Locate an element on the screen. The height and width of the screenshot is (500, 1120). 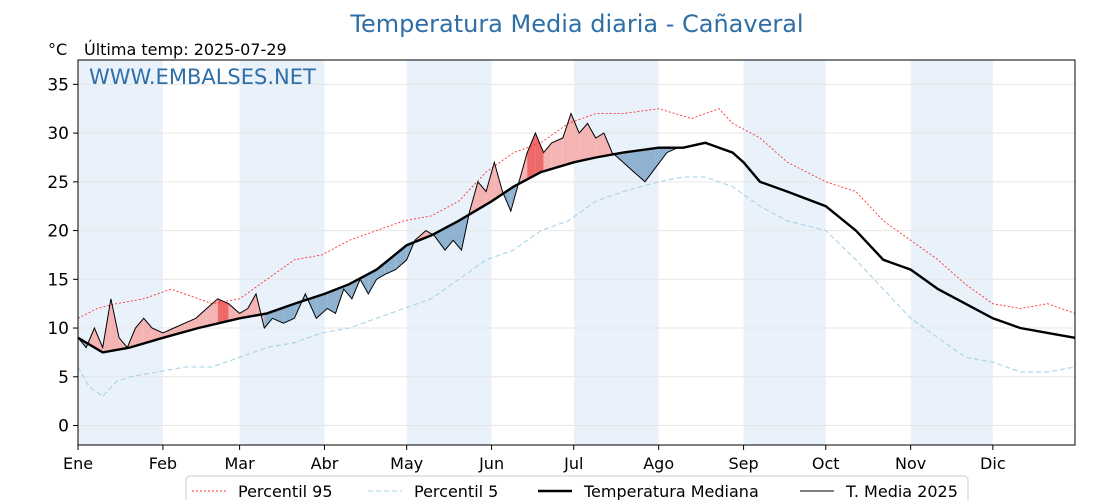
x-axis: Ene Feb Mar Abr May Jun Jul Ago Sep Oct Nov Dic is located at coordinates (534, 459).